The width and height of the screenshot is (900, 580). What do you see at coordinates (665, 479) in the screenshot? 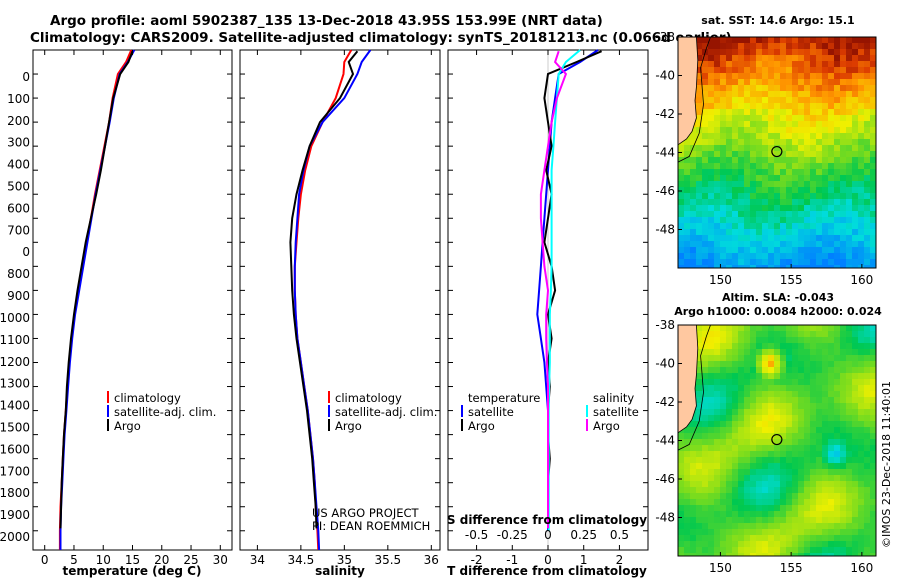
I see `map-y-tick-label: -46` at bounding box center [665, 479].